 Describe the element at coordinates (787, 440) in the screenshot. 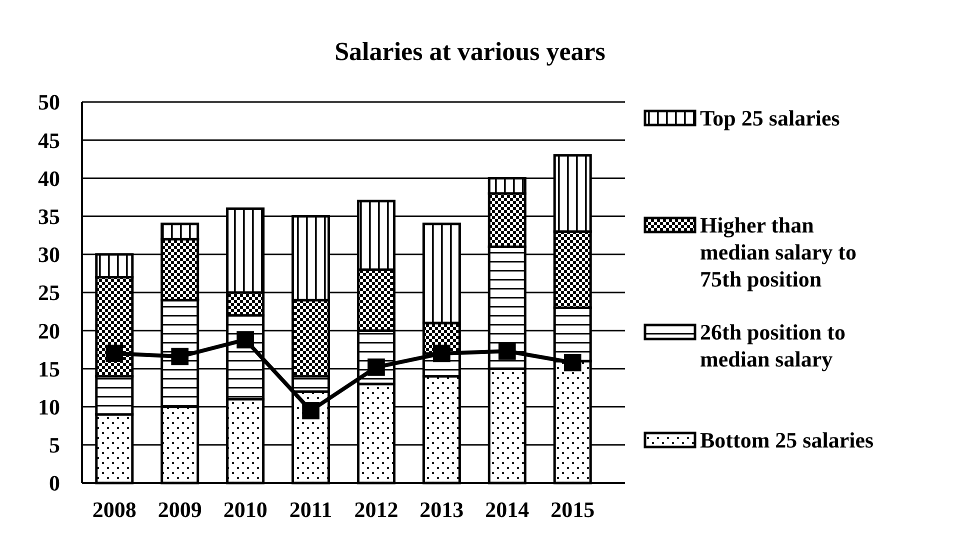

I see `legend-label: Bottom 25 salaries` at that location.